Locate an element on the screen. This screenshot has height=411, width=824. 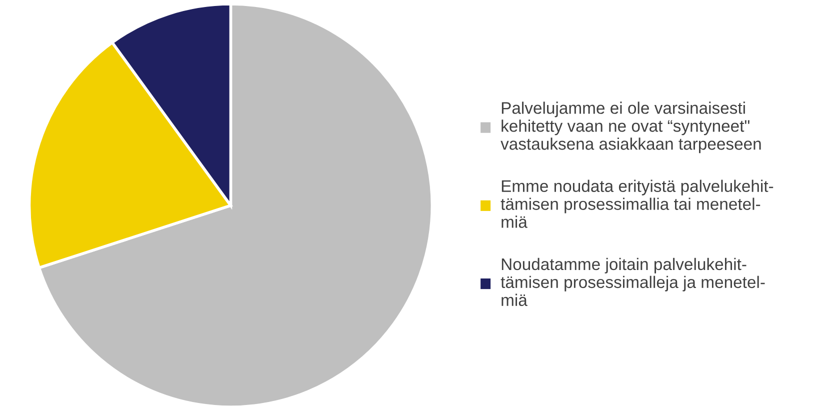
legend-label: Emme noudata erityistä palvelukehit- tämisen prosessimallia tai menetel- miä is located at coordinates (637, 204).